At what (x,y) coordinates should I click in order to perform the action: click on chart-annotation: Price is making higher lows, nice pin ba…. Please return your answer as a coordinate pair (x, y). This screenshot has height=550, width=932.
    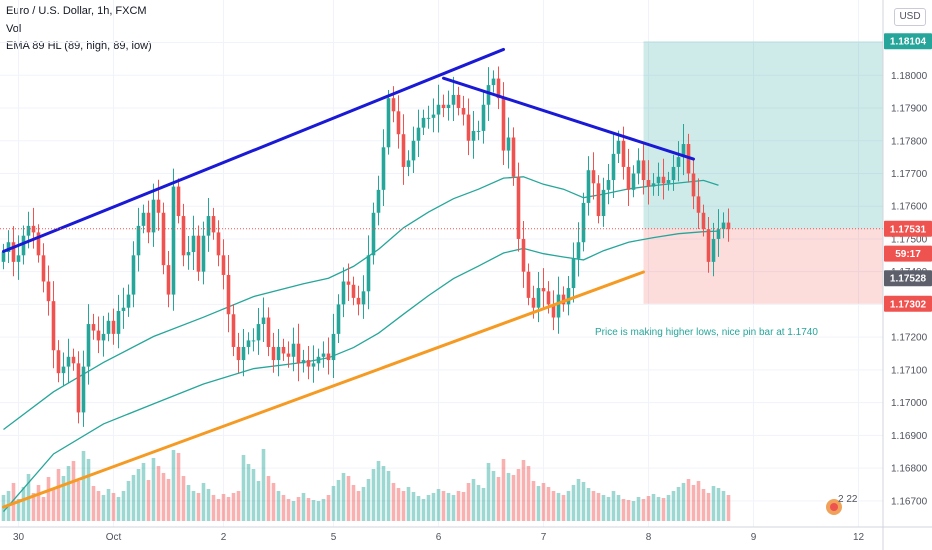
    Looking at the image, I should click on (706, 332).